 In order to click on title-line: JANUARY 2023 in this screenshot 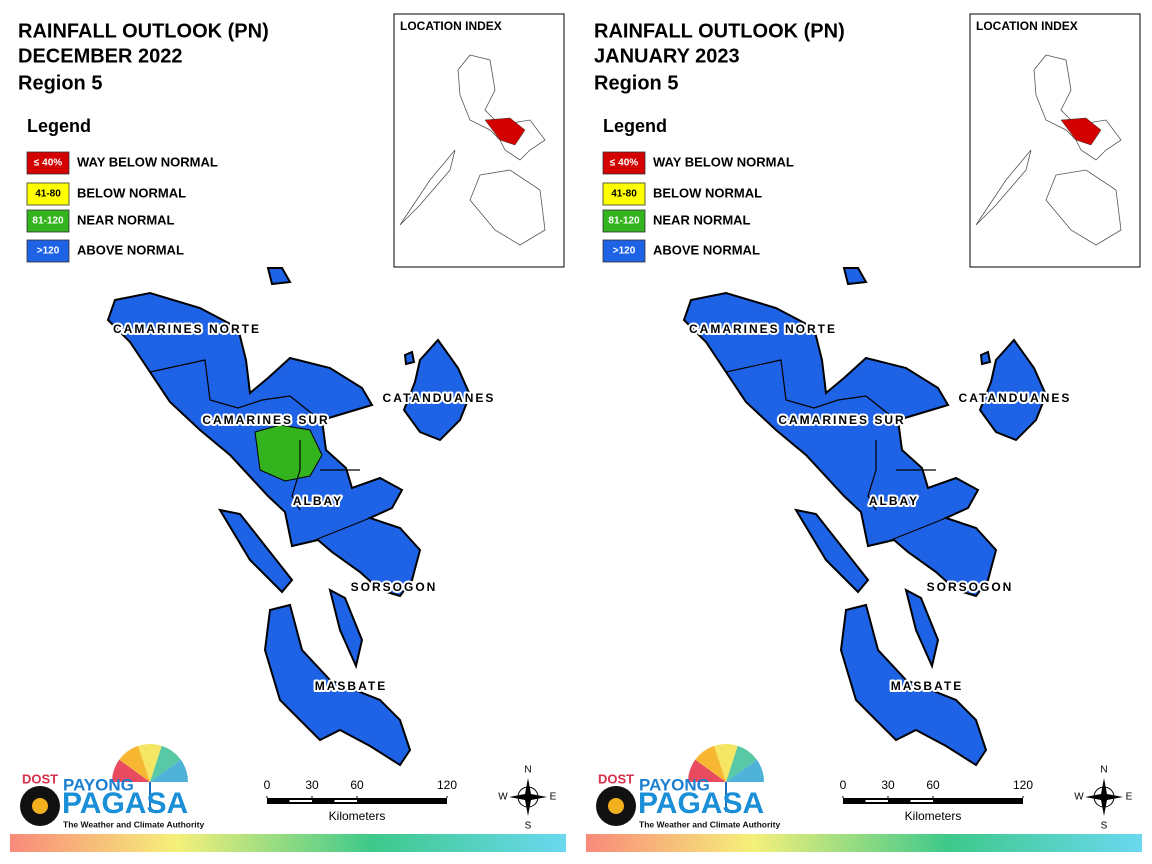, I will do `click(667, 56)`.